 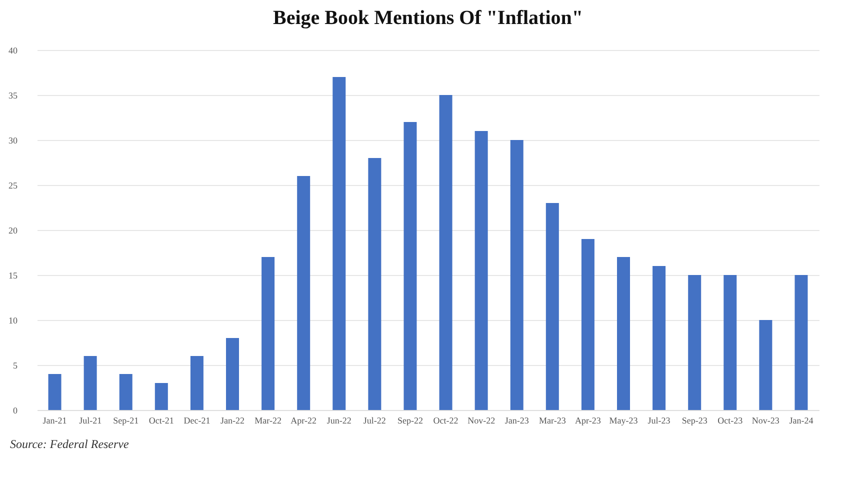 I want to click on x-tick-label: Apr-22, so click(x=303, y=421).